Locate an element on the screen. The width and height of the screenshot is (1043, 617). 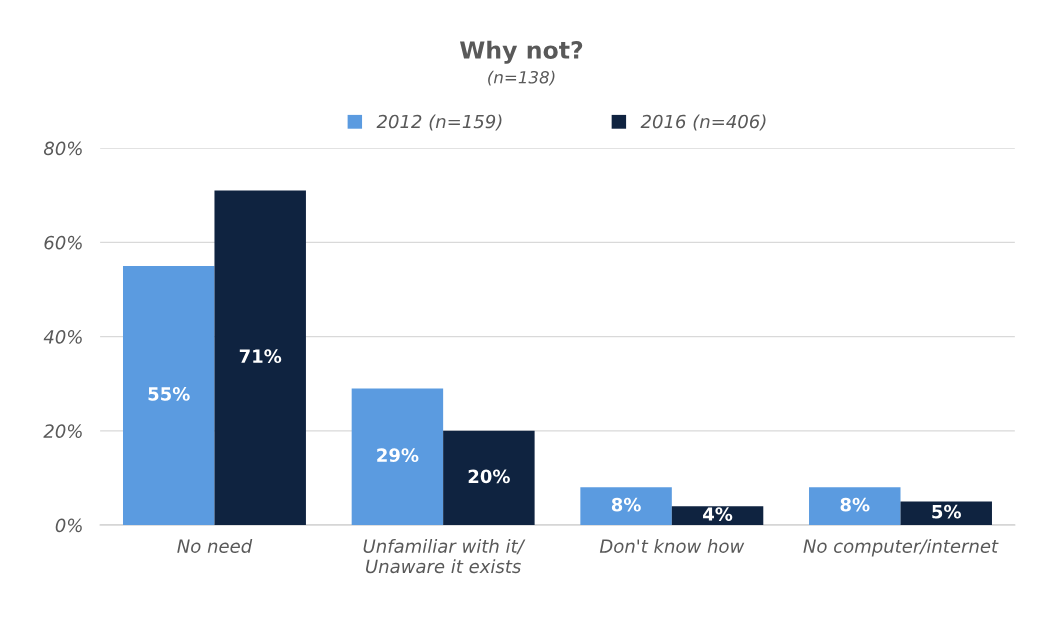
y-tick-label: 0% is located at coordinates (68, 525).